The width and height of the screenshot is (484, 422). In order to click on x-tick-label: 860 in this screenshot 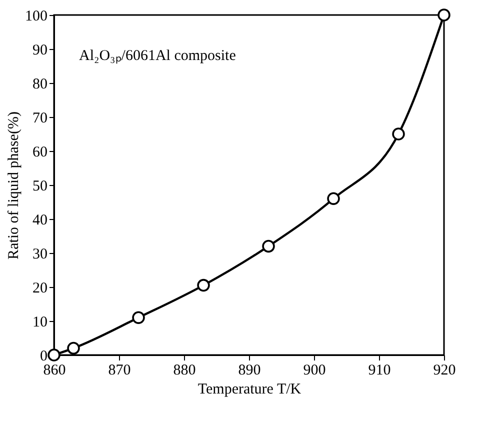, I will do `click(54, 370)`.